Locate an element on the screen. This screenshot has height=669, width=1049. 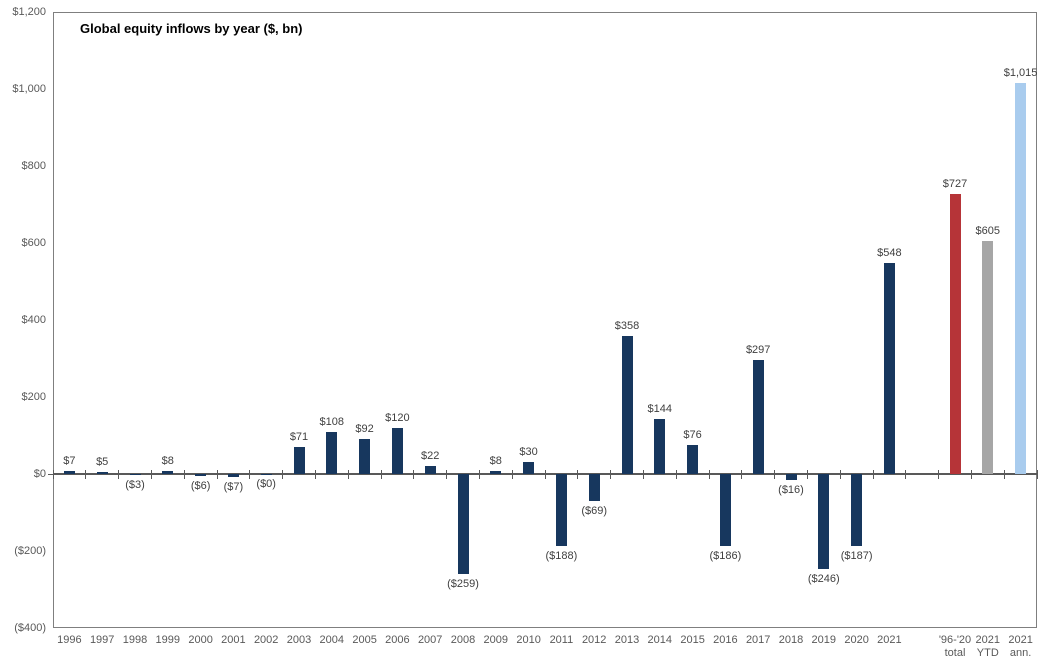
x-axis-label: '96-'20 total is located at coordinates (955, 646).